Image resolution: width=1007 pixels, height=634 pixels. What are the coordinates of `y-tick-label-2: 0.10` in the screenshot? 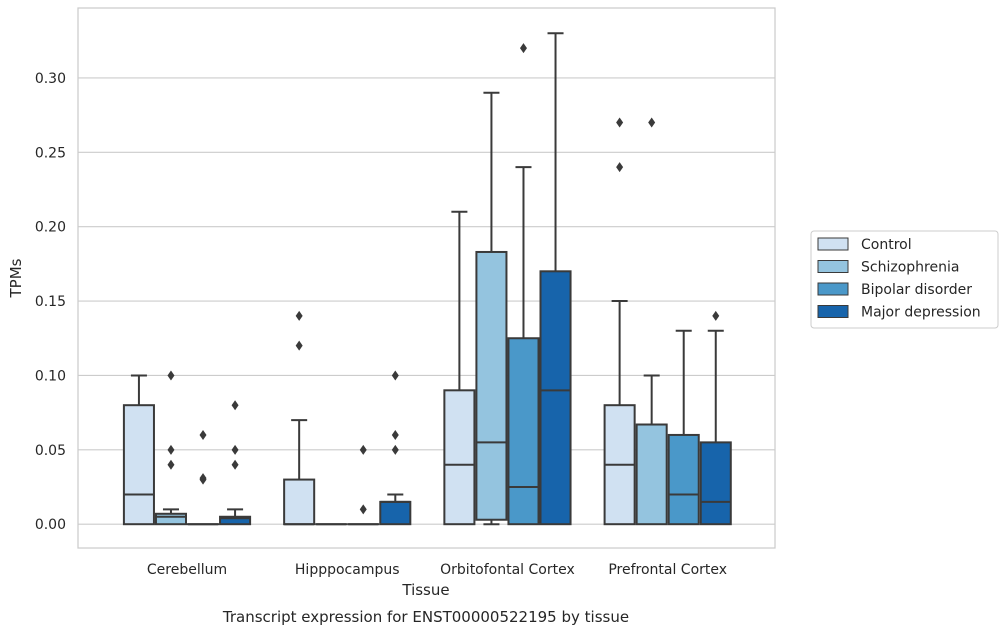 It's located at (50, 376).